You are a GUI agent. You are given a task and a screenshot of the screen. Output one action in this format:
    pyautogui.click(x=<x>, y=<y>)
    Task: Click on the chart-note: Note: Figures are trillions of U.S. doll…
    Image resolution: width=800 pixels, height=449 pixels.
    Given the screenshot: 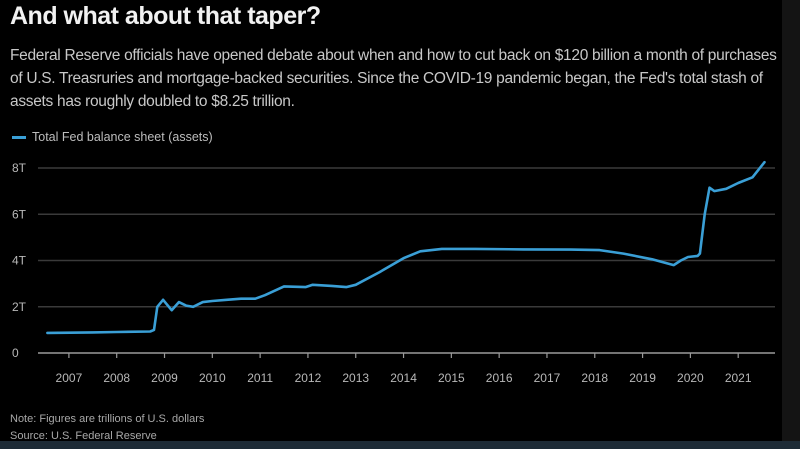 What is the action you would take?
    pyautogui.click(x=107, y=419)
    